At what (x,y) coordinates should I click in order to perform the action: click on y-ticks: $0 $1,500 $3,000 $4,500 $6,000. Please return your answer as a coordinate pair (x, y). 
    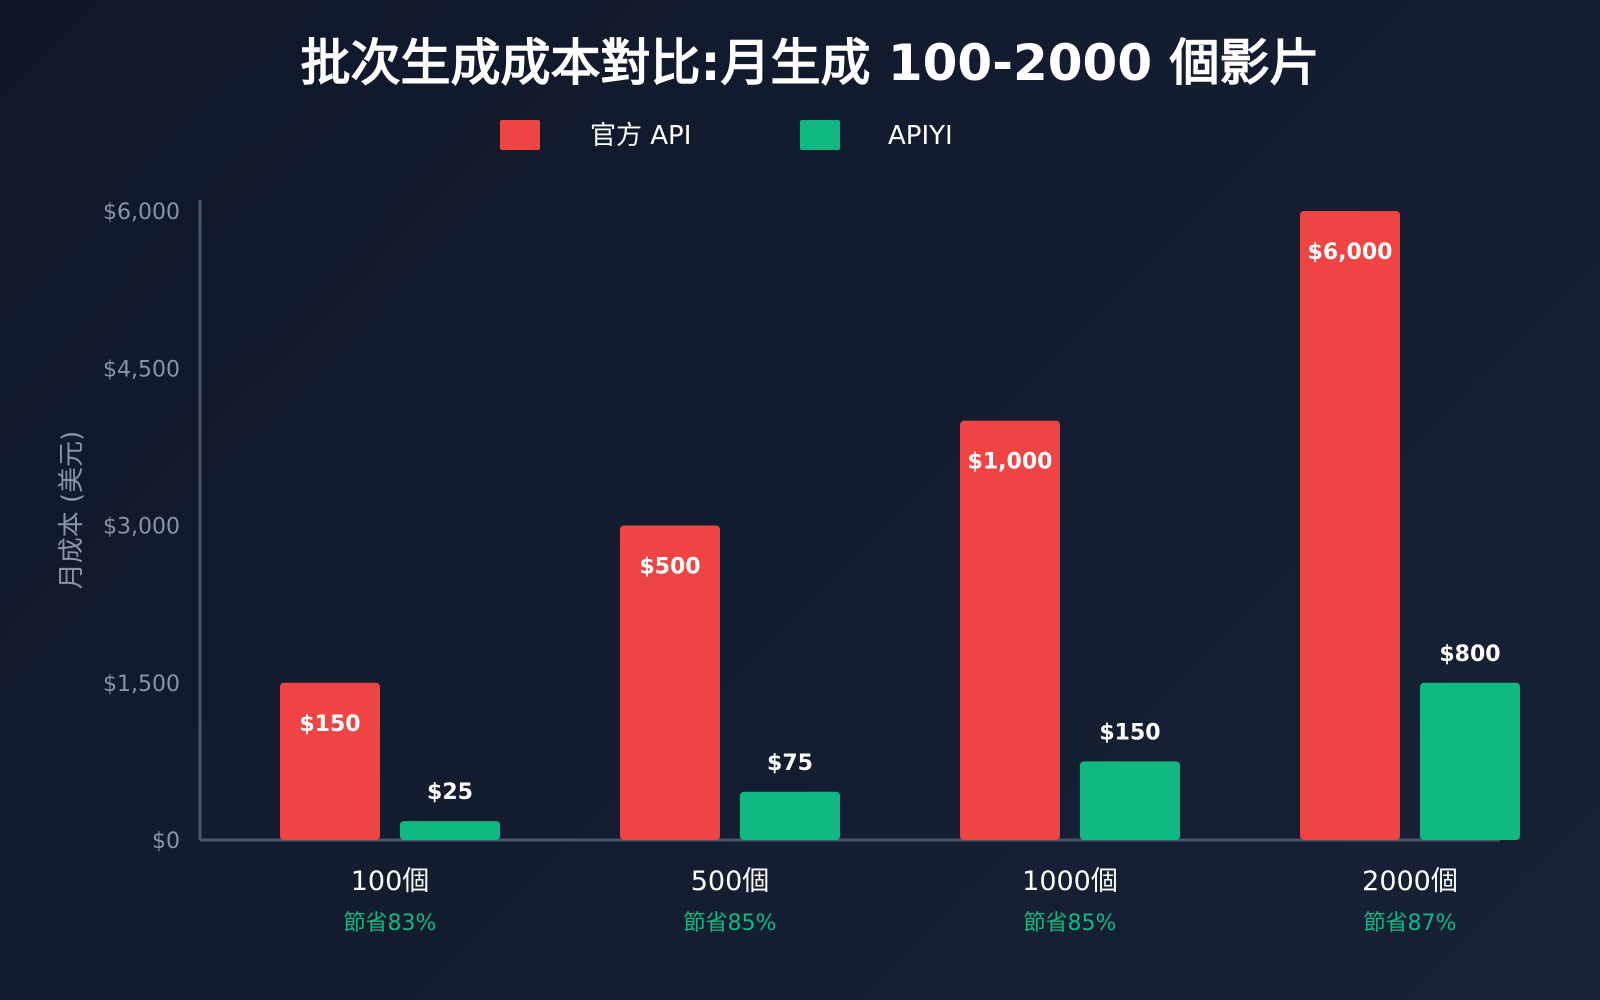
    Looking at the image, I should click on (141, 527).